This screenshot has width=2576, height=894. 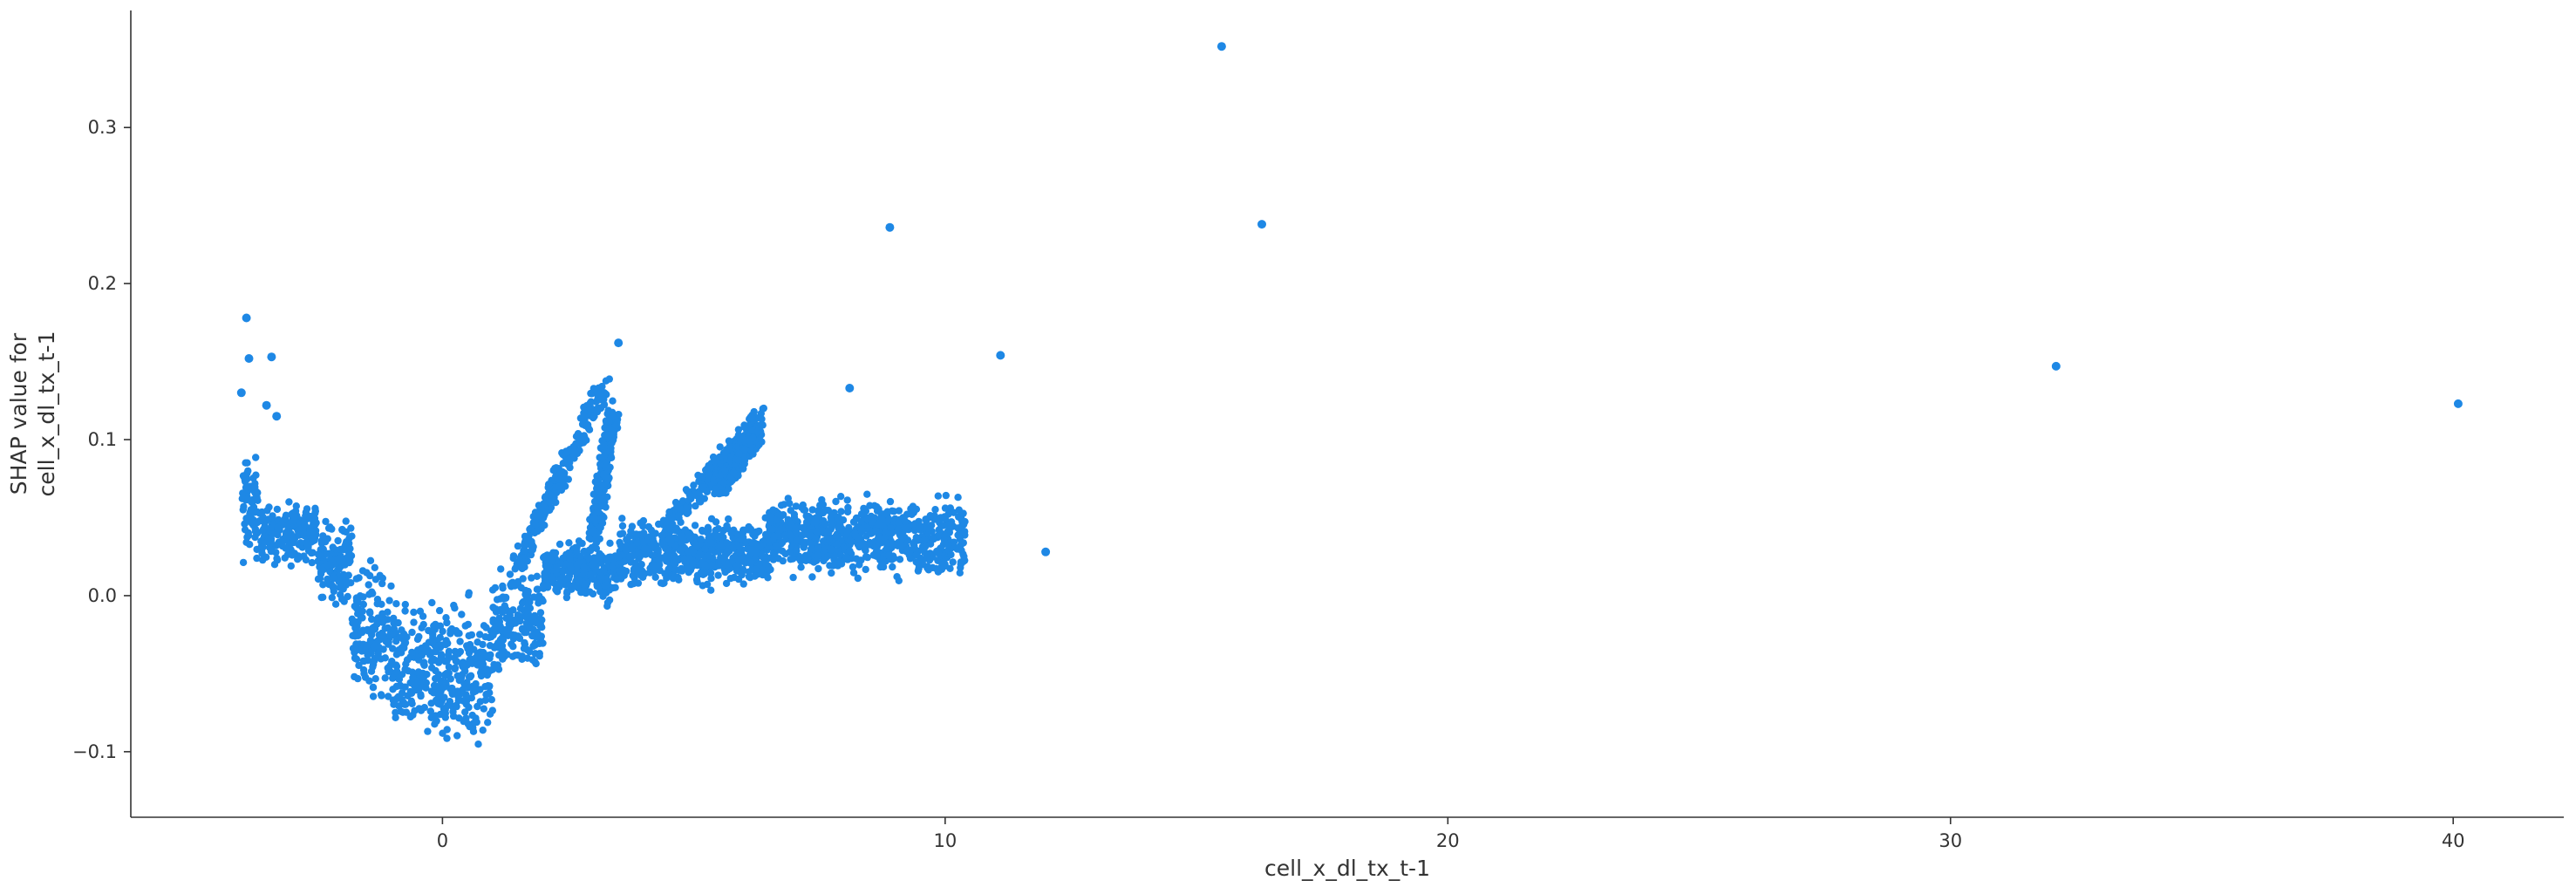 What do you see at coordinates (619, 343) in the screenshot?
I see `outlier-point` at bounding box center [619, 343].